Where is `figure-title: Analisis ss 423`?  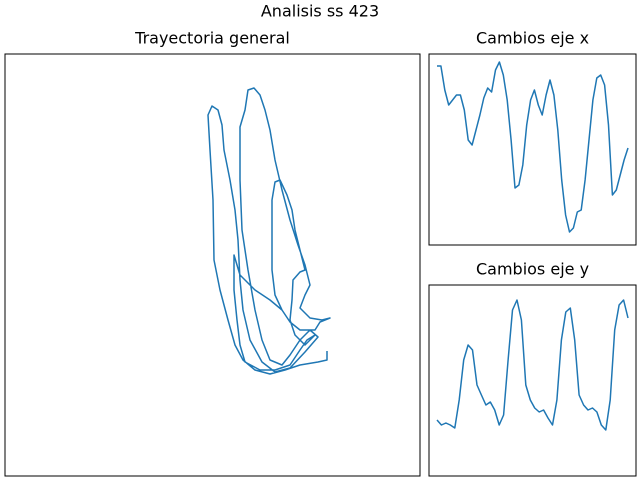 figure-title: Analisis ss 423 is located at coordinates (320, 11).